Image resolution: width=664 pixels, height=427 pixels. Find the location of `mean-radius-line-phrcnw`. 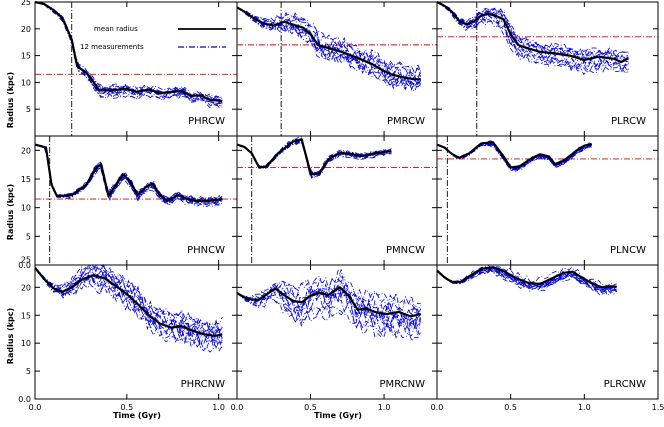

mean-radius-line-phrcnw is located at coordinates (128, 302).